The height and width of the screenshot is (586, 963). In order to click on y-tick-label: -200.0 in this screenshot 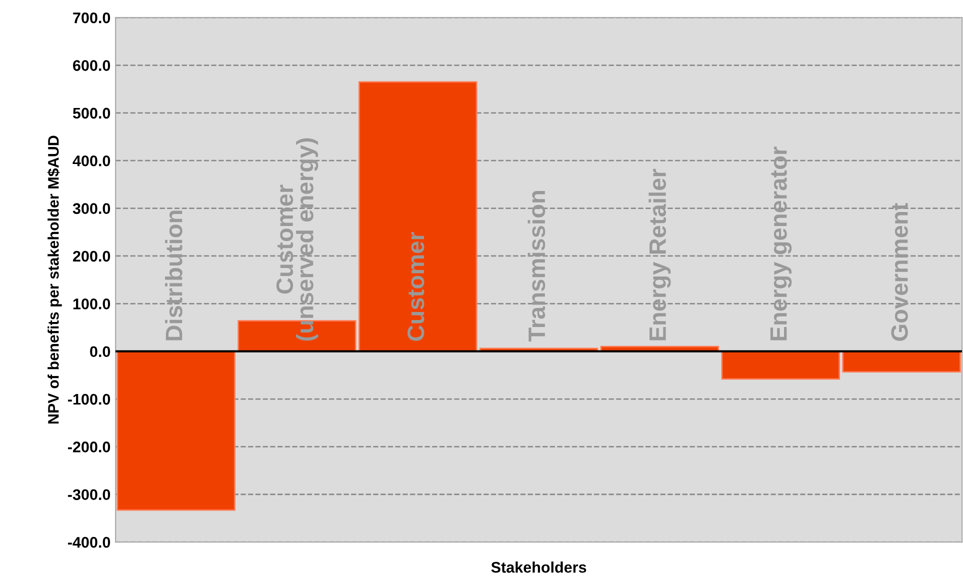, I will do `click(89, 447)`.